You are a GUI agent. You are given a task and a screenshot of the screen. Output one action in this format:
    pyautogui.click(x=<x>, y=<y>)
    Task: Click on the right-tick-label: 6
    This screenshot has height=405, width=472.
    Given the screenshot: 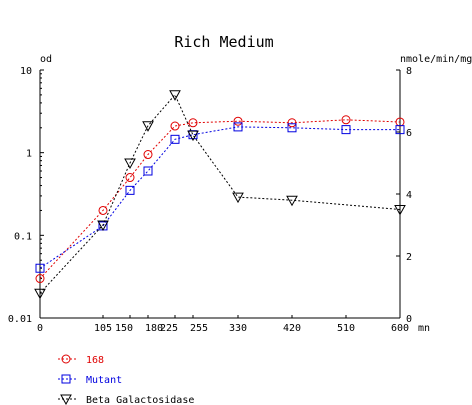 What is the action you would take?
    pyautogui.click(x=409, y=133)
    